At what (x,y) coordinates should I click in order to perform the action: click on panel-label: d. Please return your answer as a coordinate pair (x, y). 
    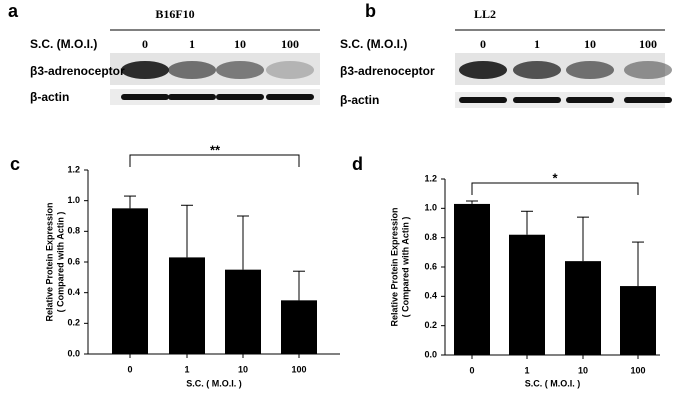
    Looking at the image, I should click on (357, 164).